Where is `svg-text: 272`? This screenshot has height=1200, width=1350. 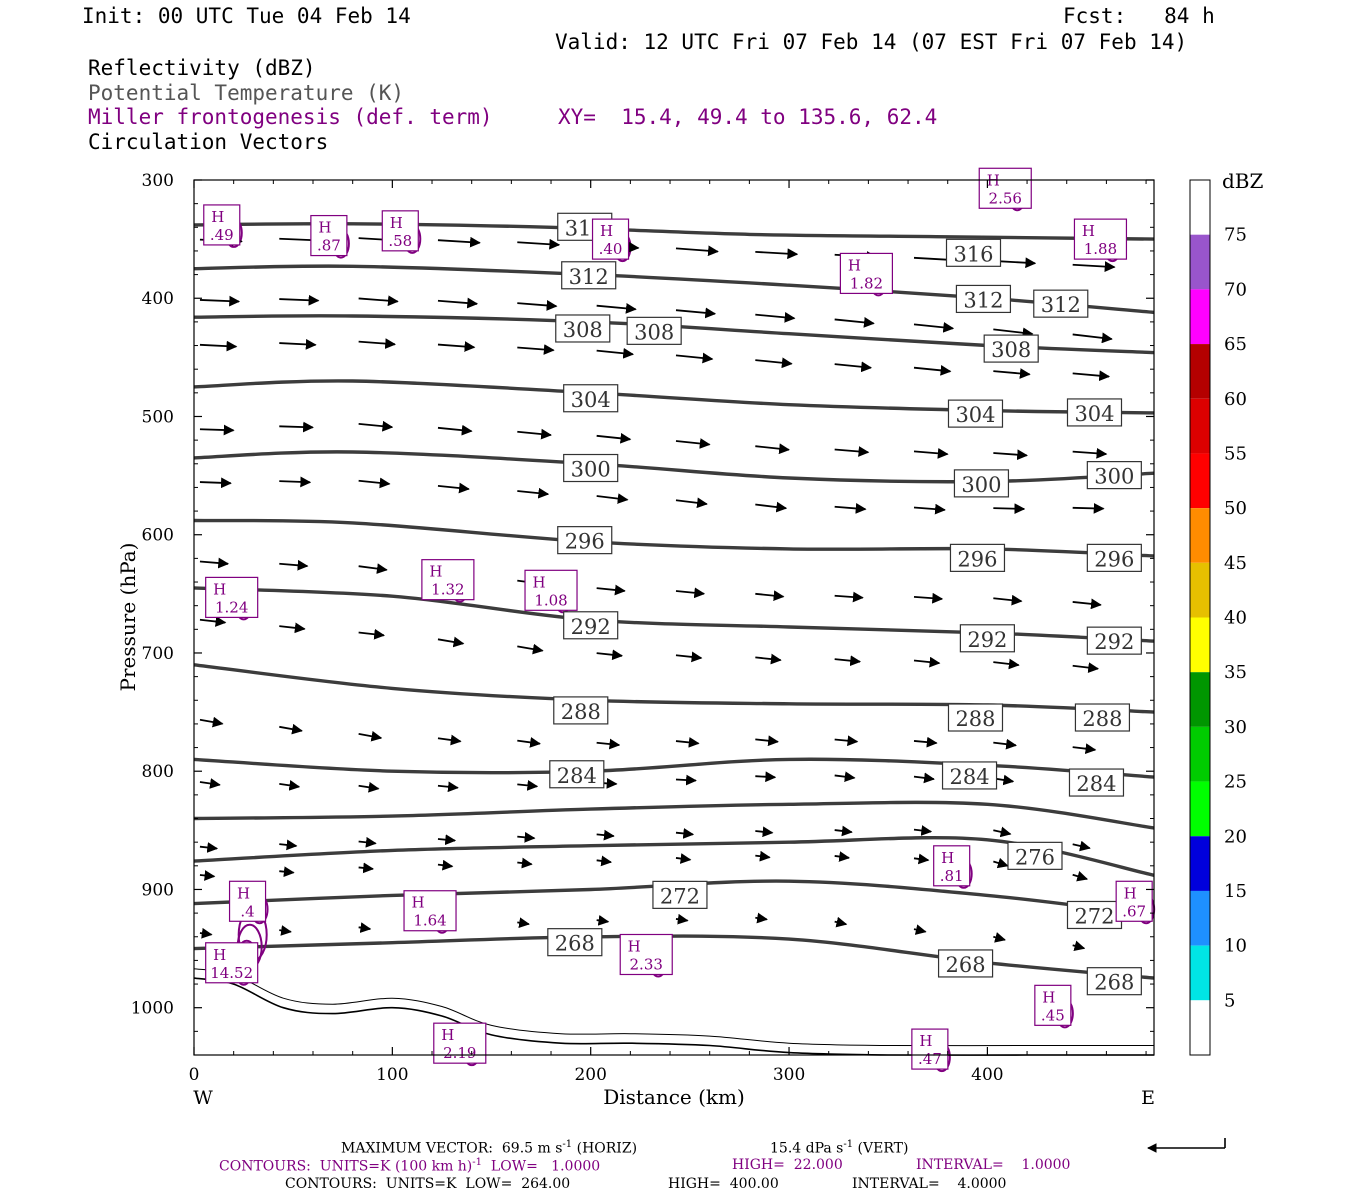 svg-text: 272 is located at coordinates (680, 896).